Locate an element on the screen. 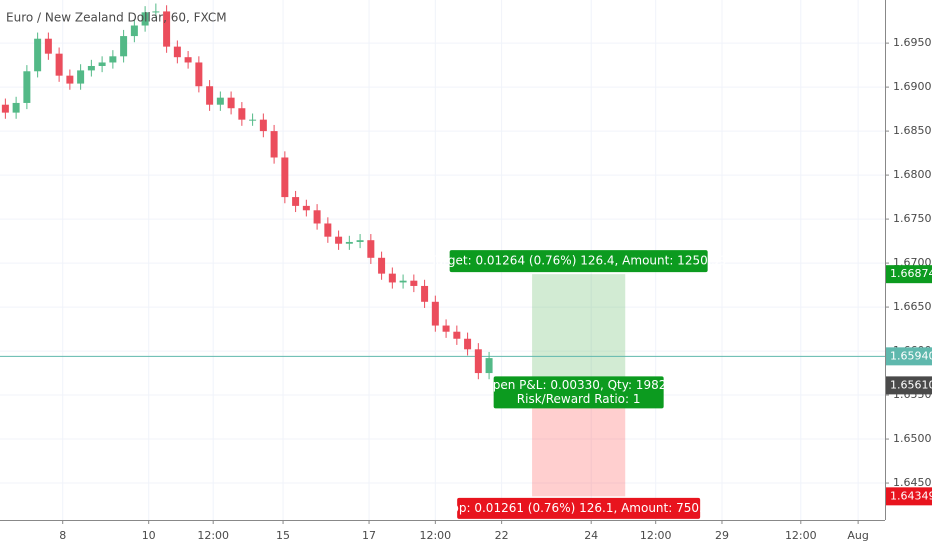 The height and width of the screenshot is (550, 932). y-tick-label: 1.69000 is located at coordinates (912, 86).